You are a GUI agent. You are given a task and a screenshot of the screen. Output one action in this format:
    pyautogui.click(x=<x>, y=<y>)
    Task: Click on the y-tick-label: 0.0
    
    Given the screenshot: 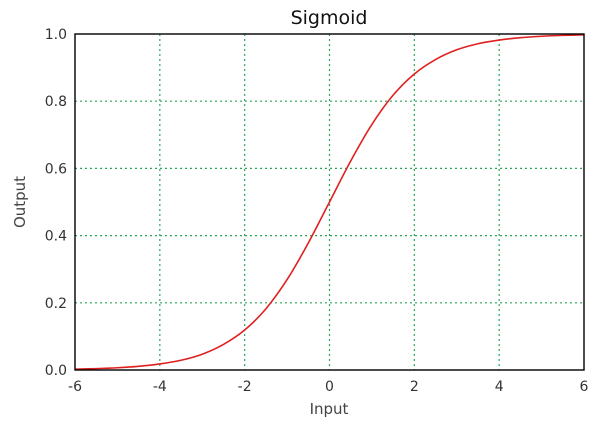 What is the action you would take?
    pyautogui.click(x=56, y=371)
    